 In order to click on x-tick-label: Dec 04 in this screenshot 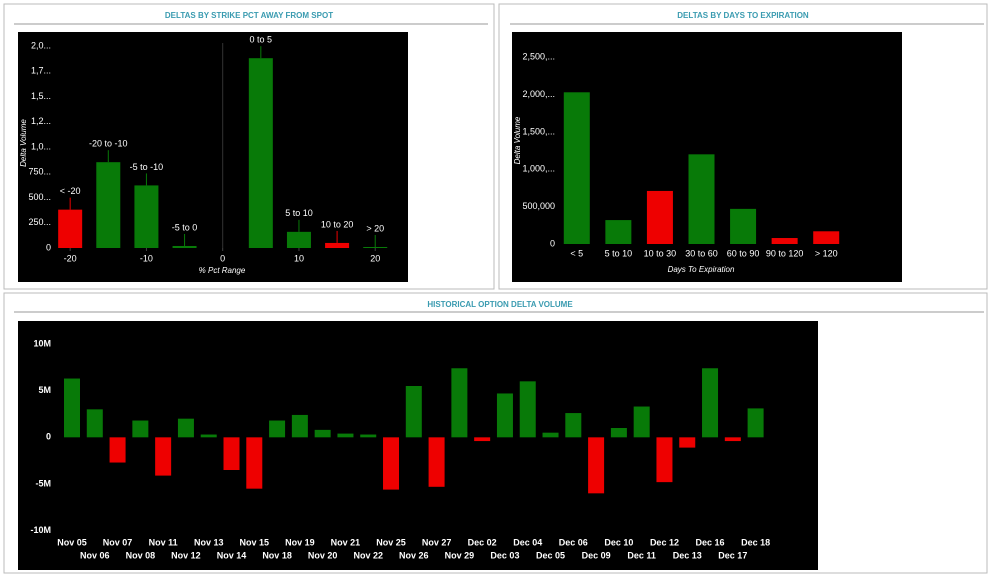, I will do `click(527, 542)`.